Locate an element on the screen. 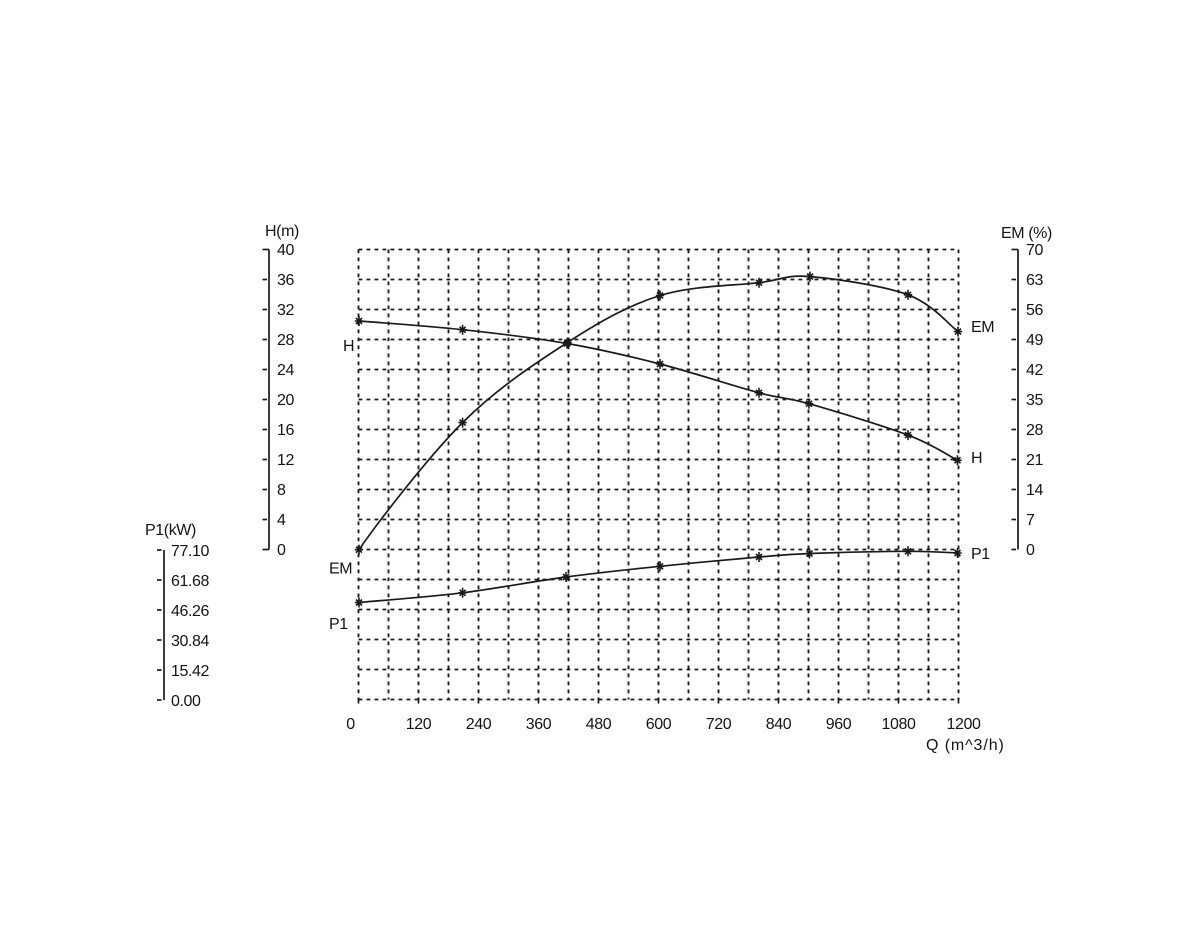  svg-text: 720 is located at coordinates (719, 724).